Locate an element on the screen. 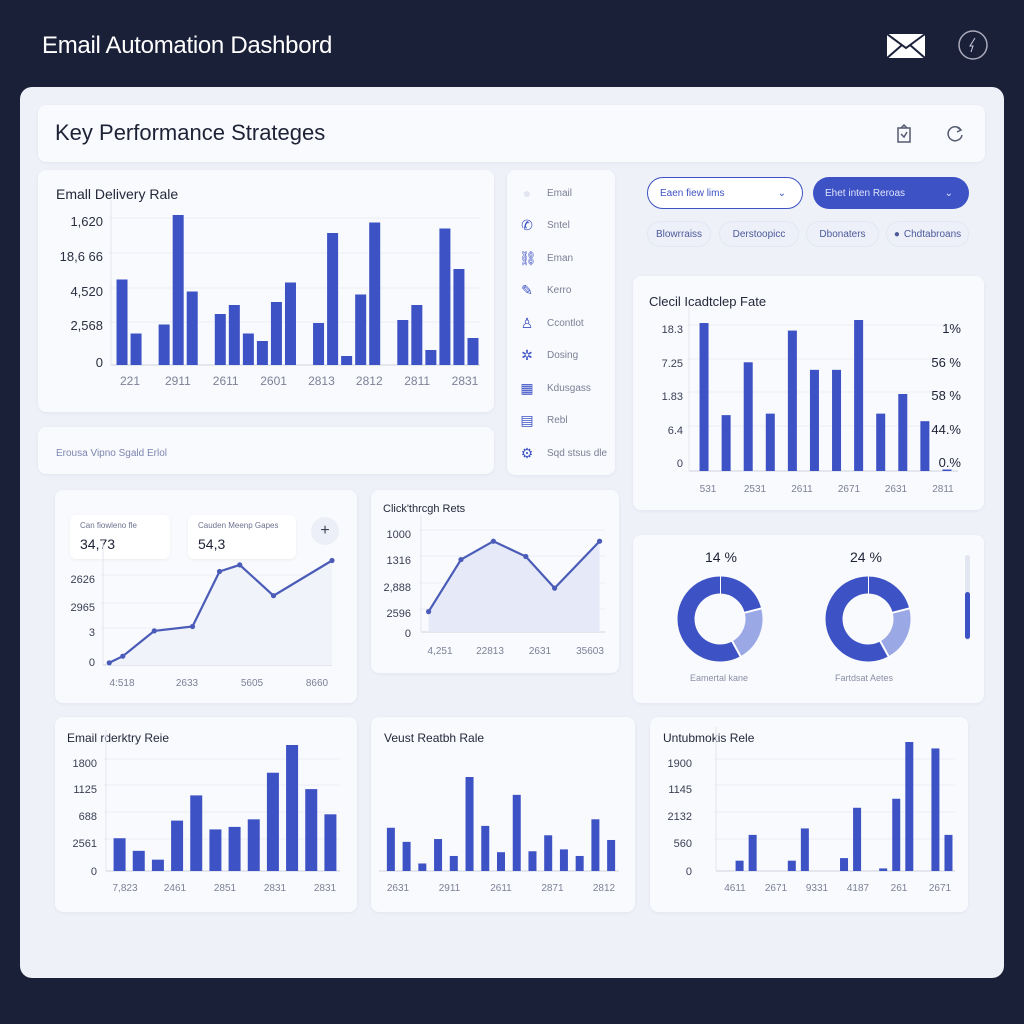 Image resolution: width=1024 pixels, height=1024 pixels. x-tick-label: 4611 is located at coordinates (735, 888).